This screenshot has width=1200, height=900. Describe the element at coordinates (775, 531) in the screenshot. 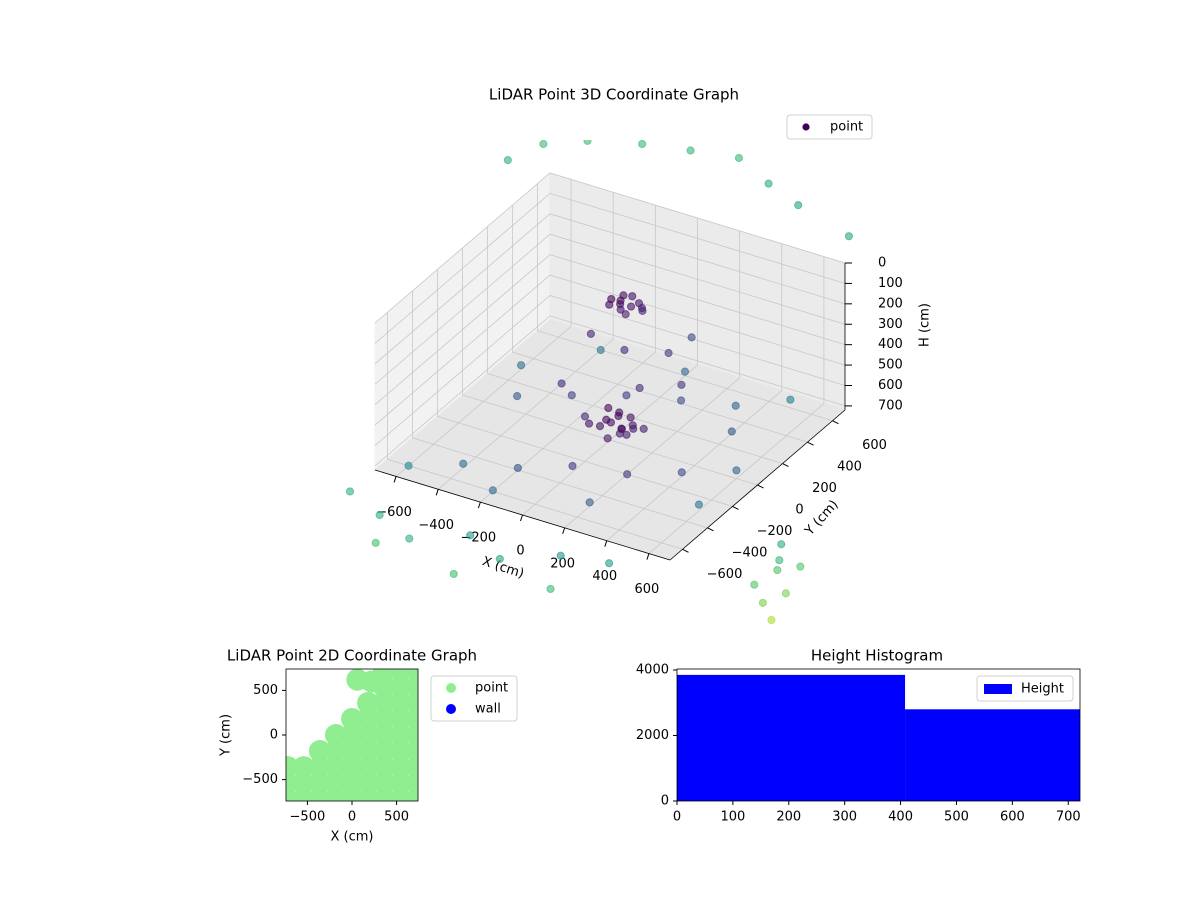

I see `y-tick-label: −200` at that location.